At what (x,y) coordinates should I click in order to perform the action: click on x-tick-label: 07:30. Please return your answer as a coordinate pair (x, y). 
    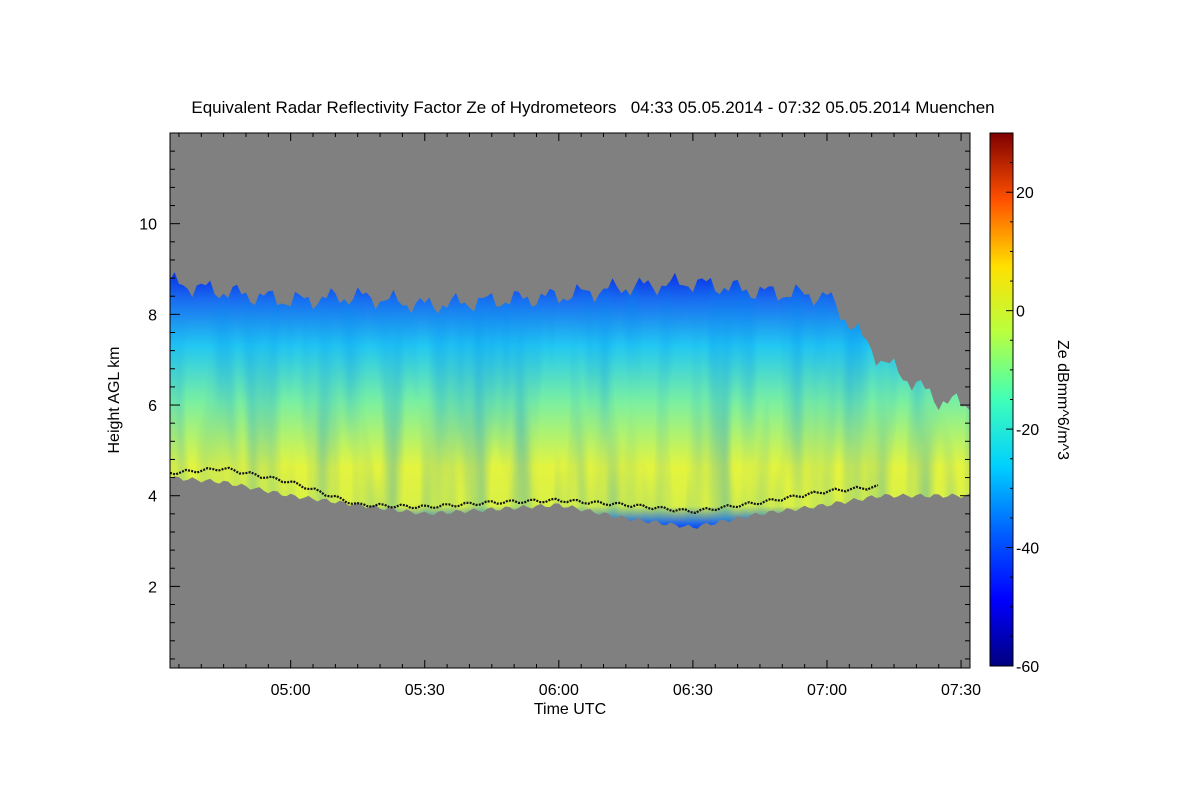
    Looking at the image, I should click on (961, 690).